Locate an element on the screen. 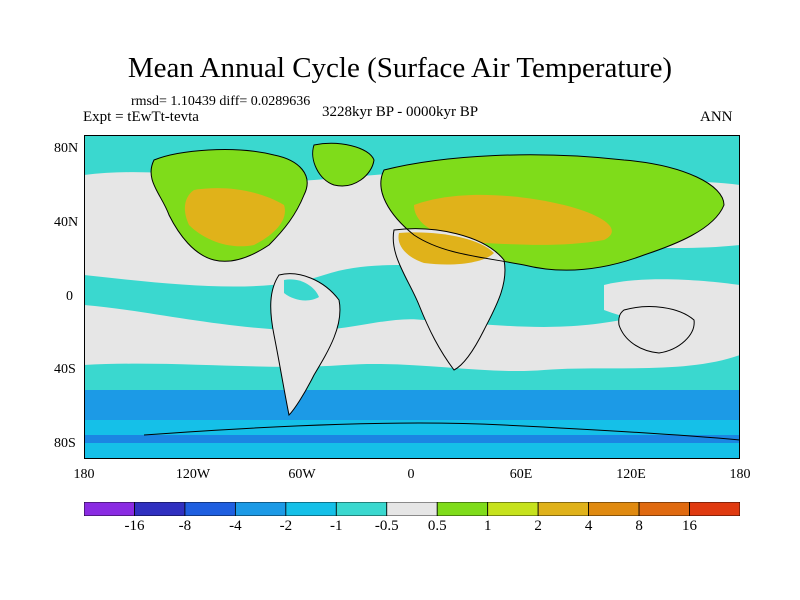 Image resolution: width=800 pixels, height=600 pixels. experiment-label: Expt = tEwTt-tevta is located at coordinates (141, 117).